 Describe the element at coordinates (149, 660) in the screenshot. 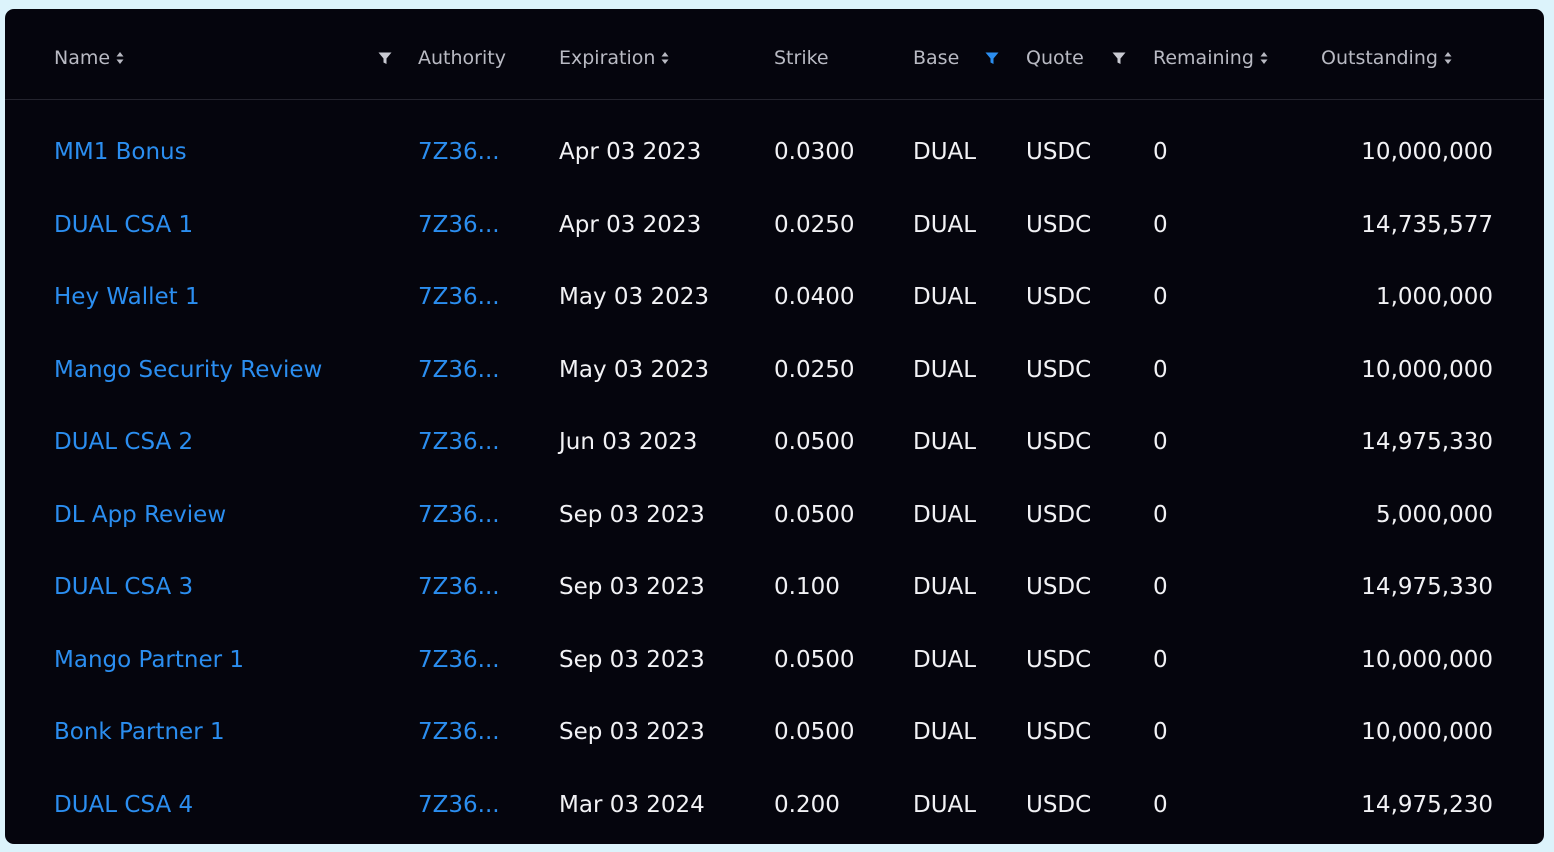

I see `option-name-link: Mango Partner 1` at that location.